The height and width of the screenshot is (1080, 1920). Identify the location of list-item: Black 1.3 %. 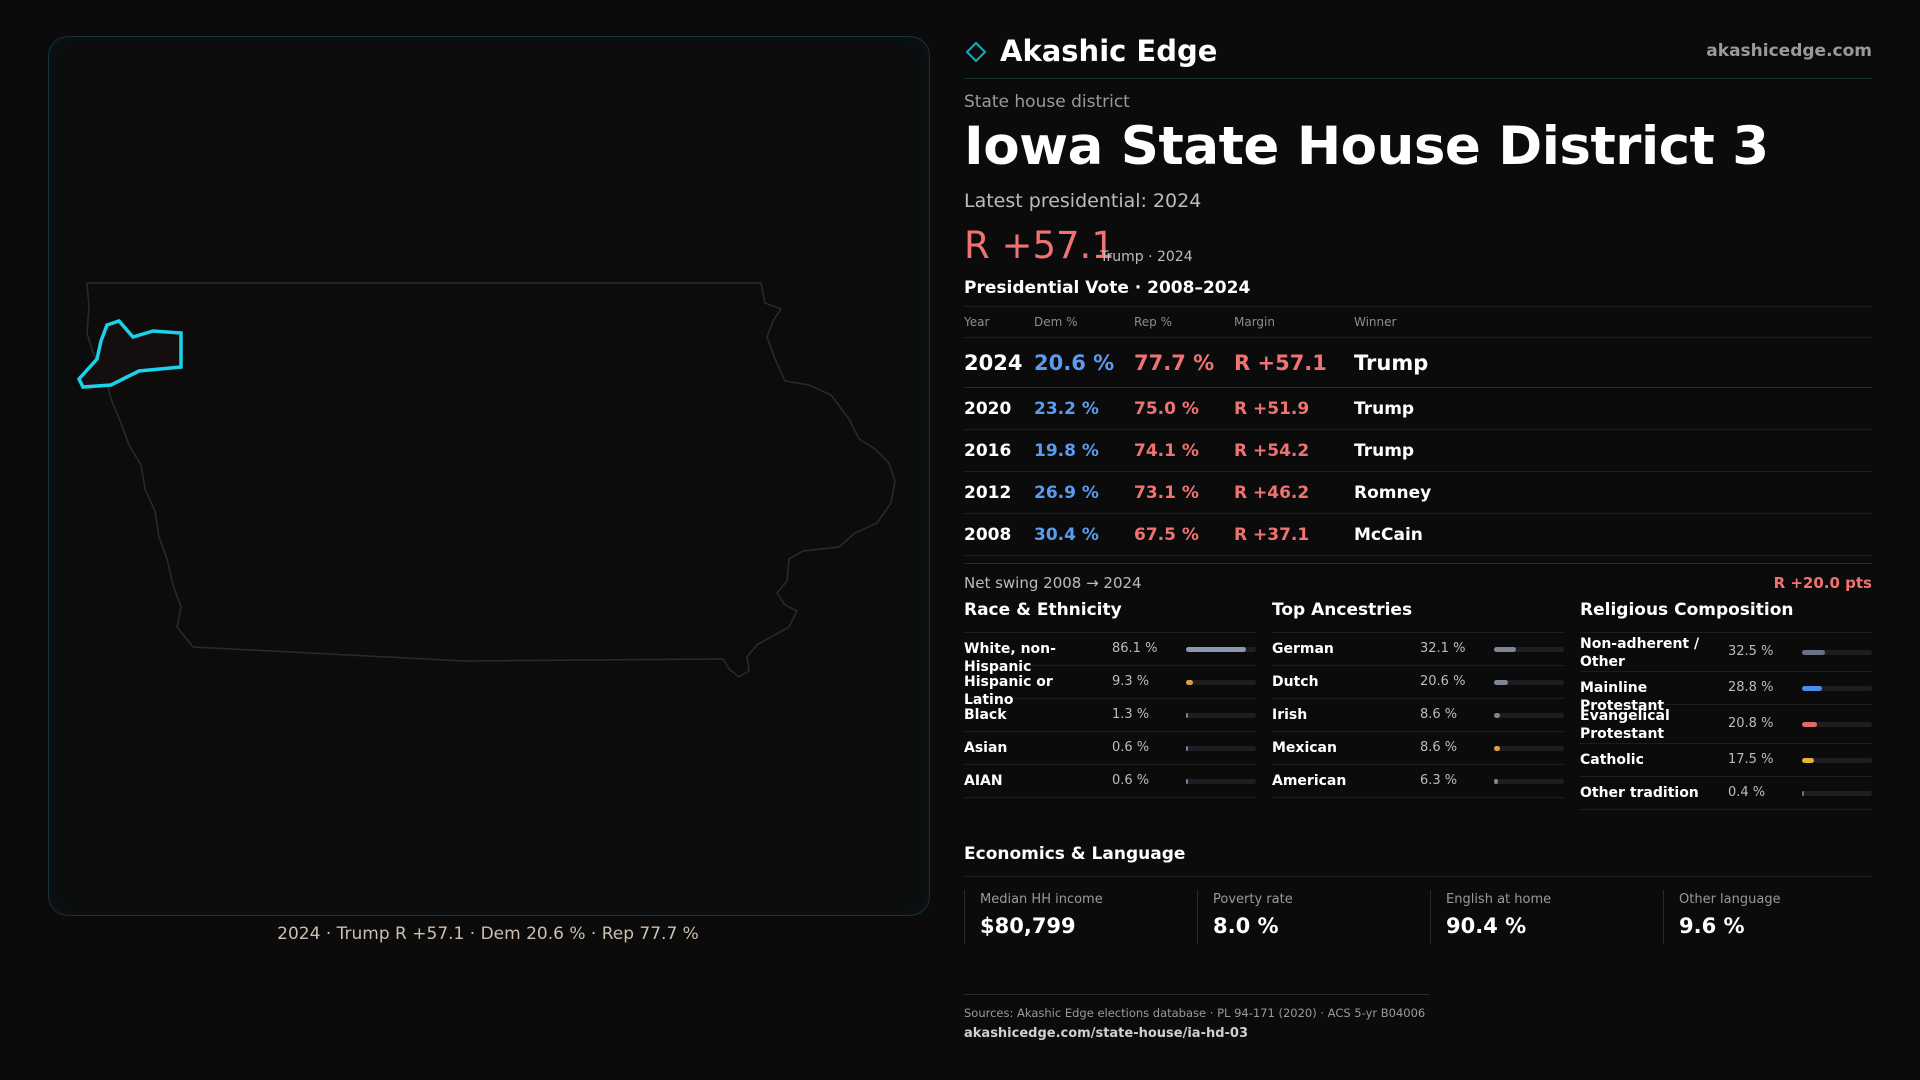
(1110, 715).